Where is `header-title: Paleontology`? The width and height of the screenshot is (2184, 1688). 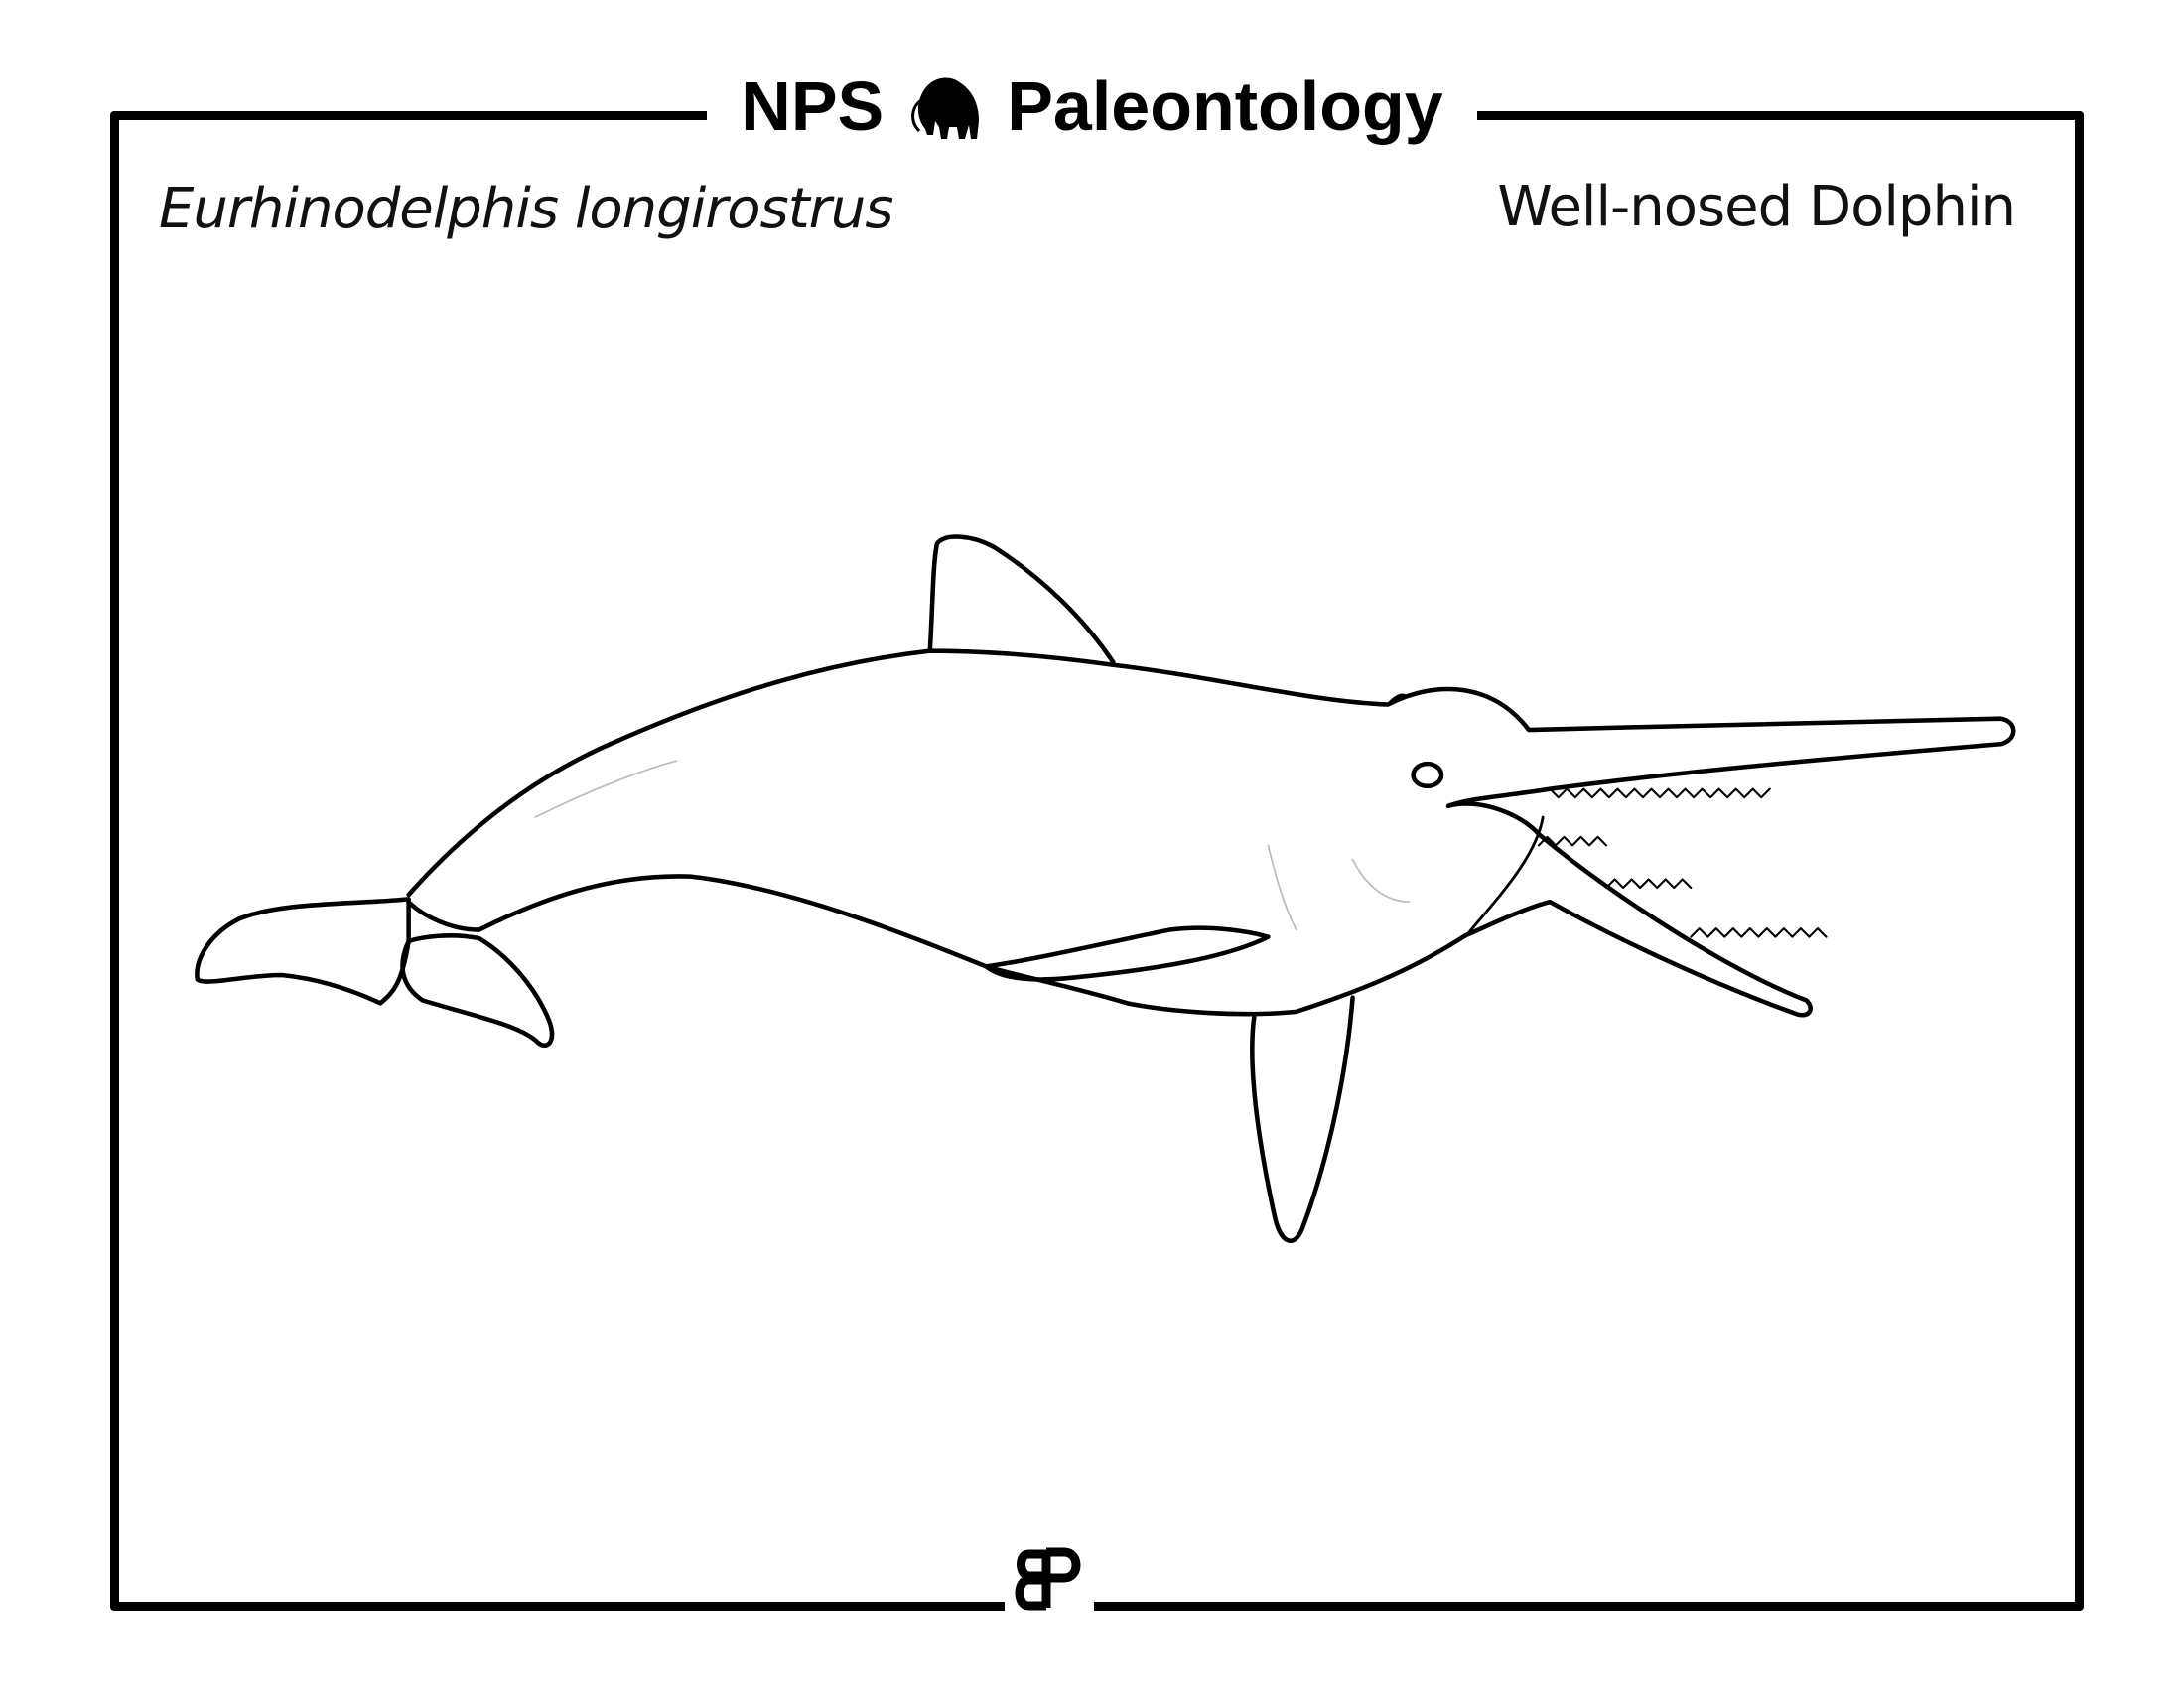 header-title: Paleontology is located at coordinates (1225, 106).